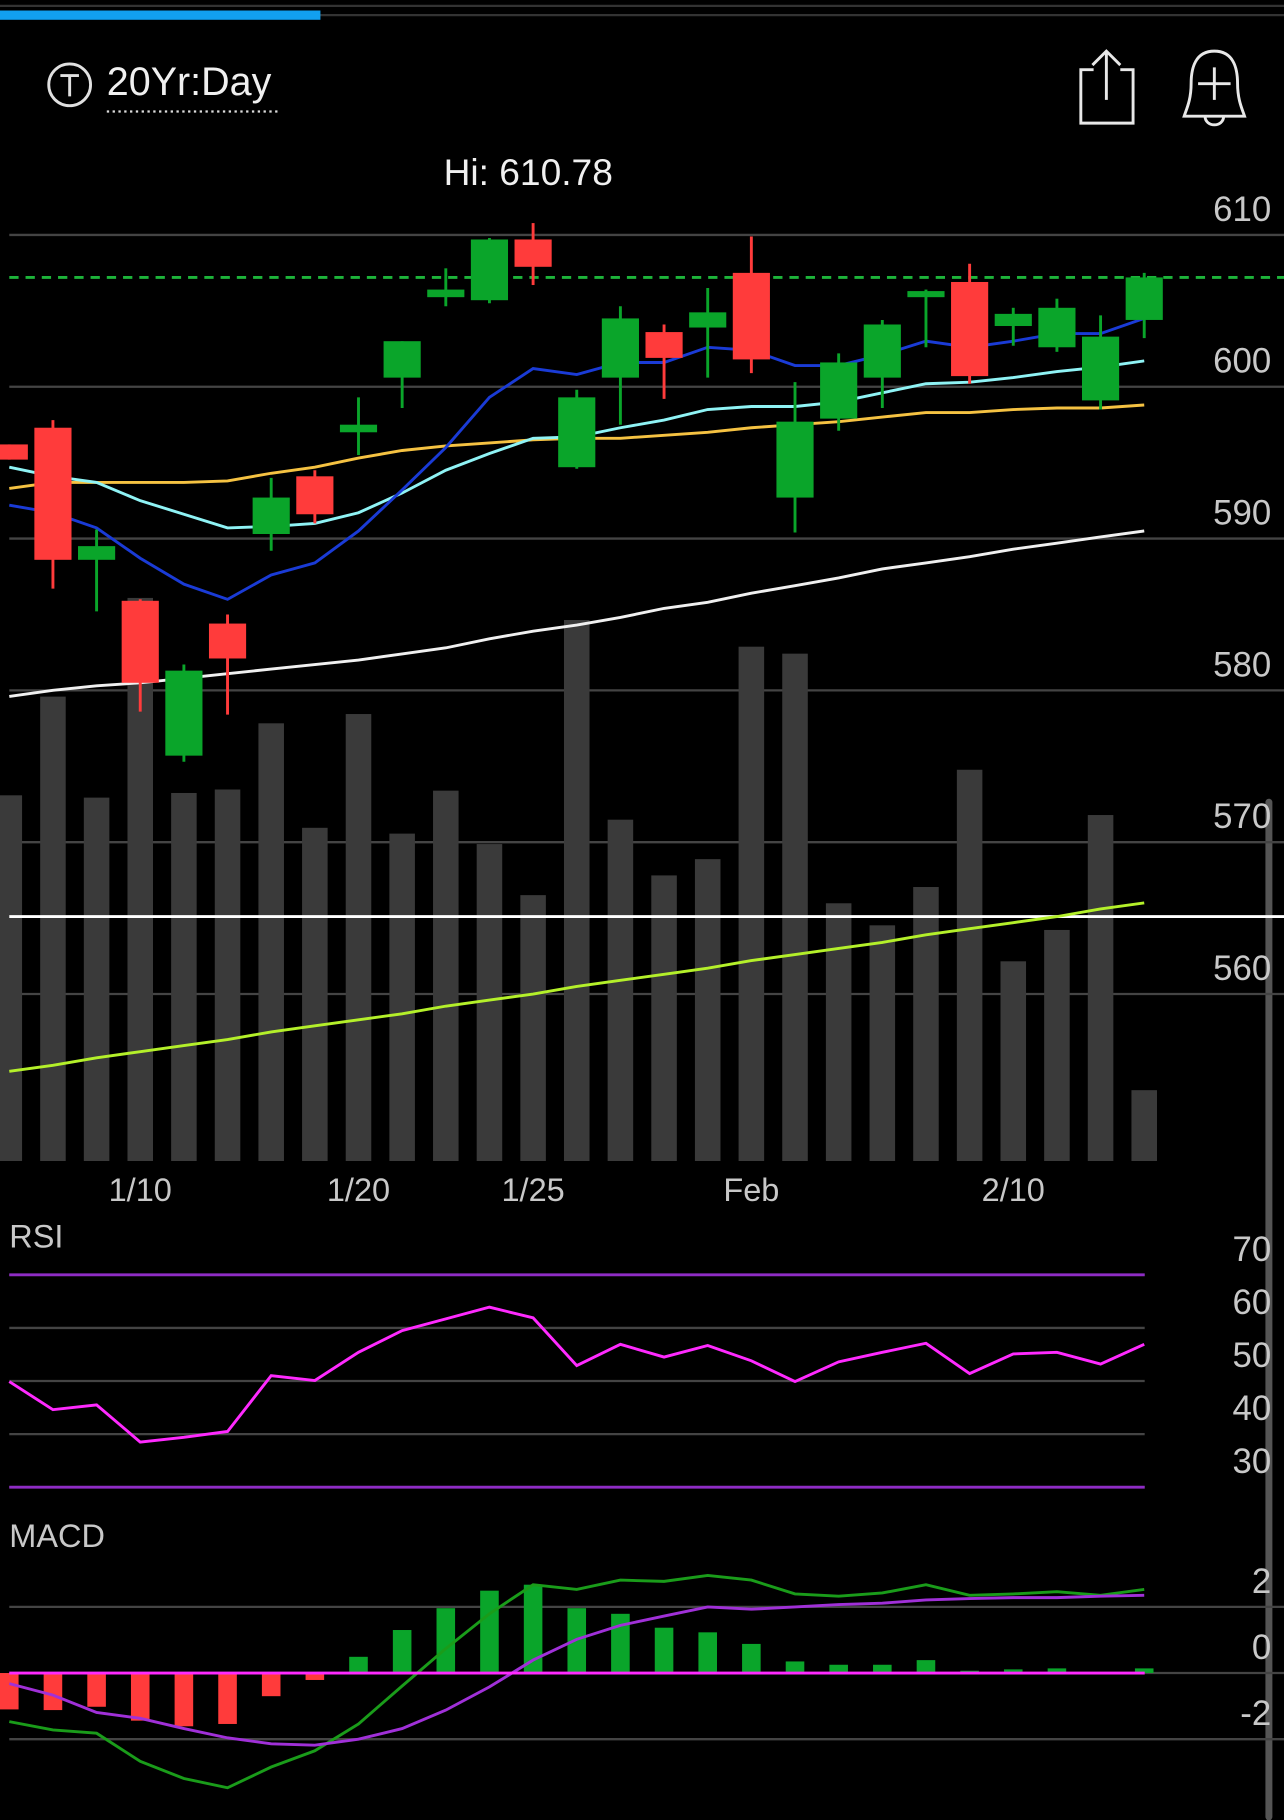  I want to click on alert-icon, so click(1214, 88).